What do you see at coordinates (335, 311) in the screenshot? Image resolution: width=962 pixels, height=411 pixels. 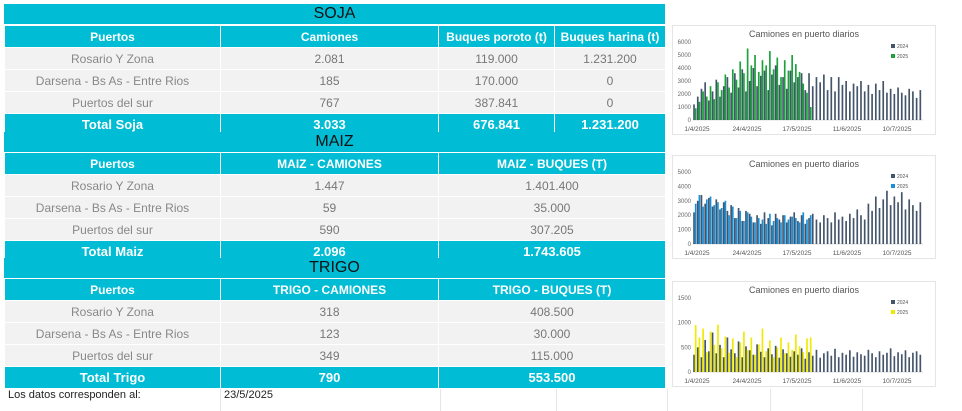 I see `table-row: Rosario Y Zona 318 408.500` at bounding box center [335, 311].